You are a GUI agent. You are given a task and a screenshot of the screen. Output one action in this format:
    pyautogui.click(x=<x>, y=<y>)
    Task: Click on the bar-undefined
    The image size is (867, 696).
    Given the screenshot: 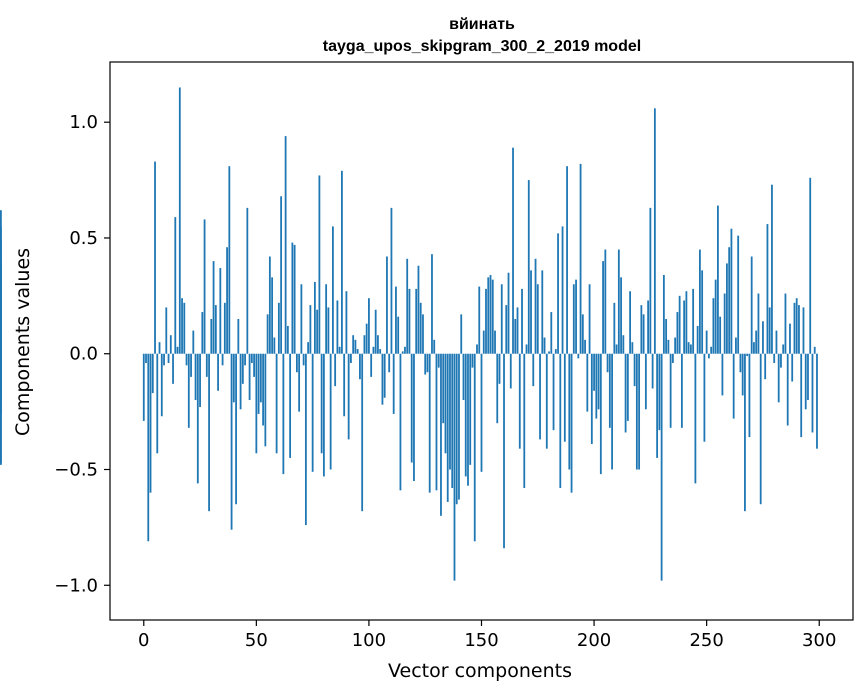 What is the action you would take?
    pyautogui.click(x=1, y=322)
    